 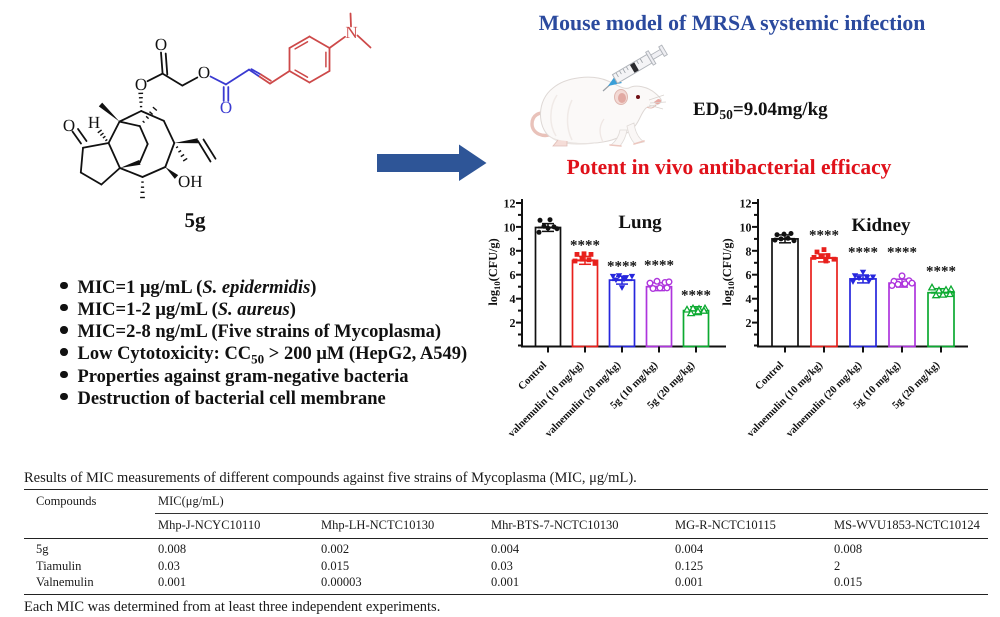 What do you see at coordinates (732, 23) in the screenshot?
I see `svg-text:Mouse model of MRSA systemic i: Mouse model of MRSA systemic infection` at bounding box center [732, 23].